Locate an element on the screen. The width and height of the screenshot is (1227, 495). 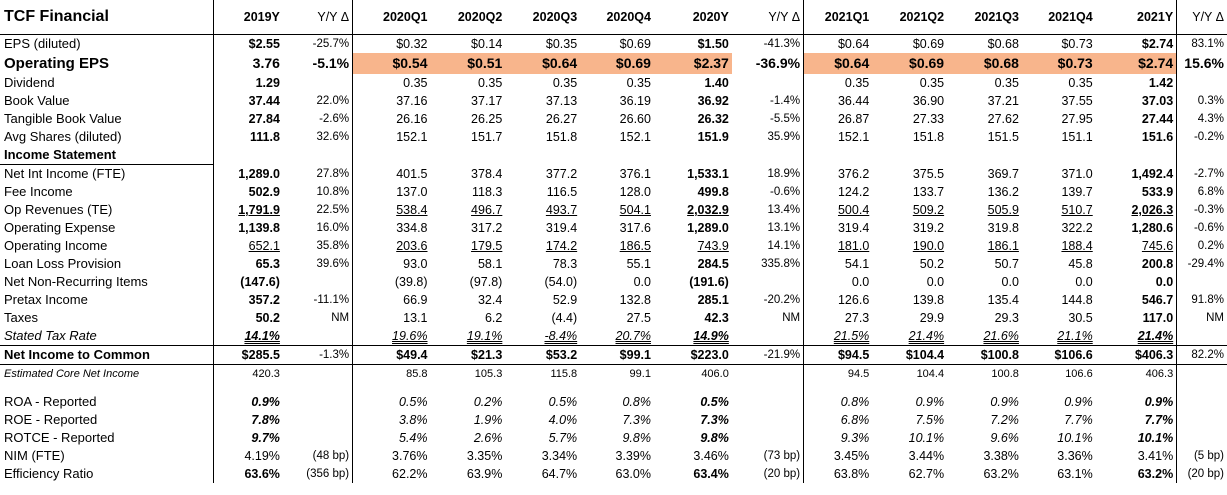
table-cell: 85.8 is located at coordinates (417, 374).